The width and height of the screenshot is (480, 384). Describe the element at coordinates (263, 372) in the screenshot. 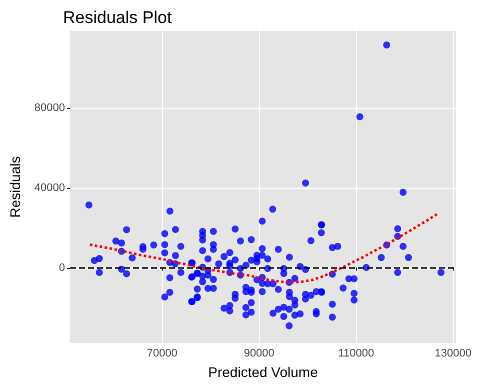

I see `x-axis-title: Predicted Volume` at that location.